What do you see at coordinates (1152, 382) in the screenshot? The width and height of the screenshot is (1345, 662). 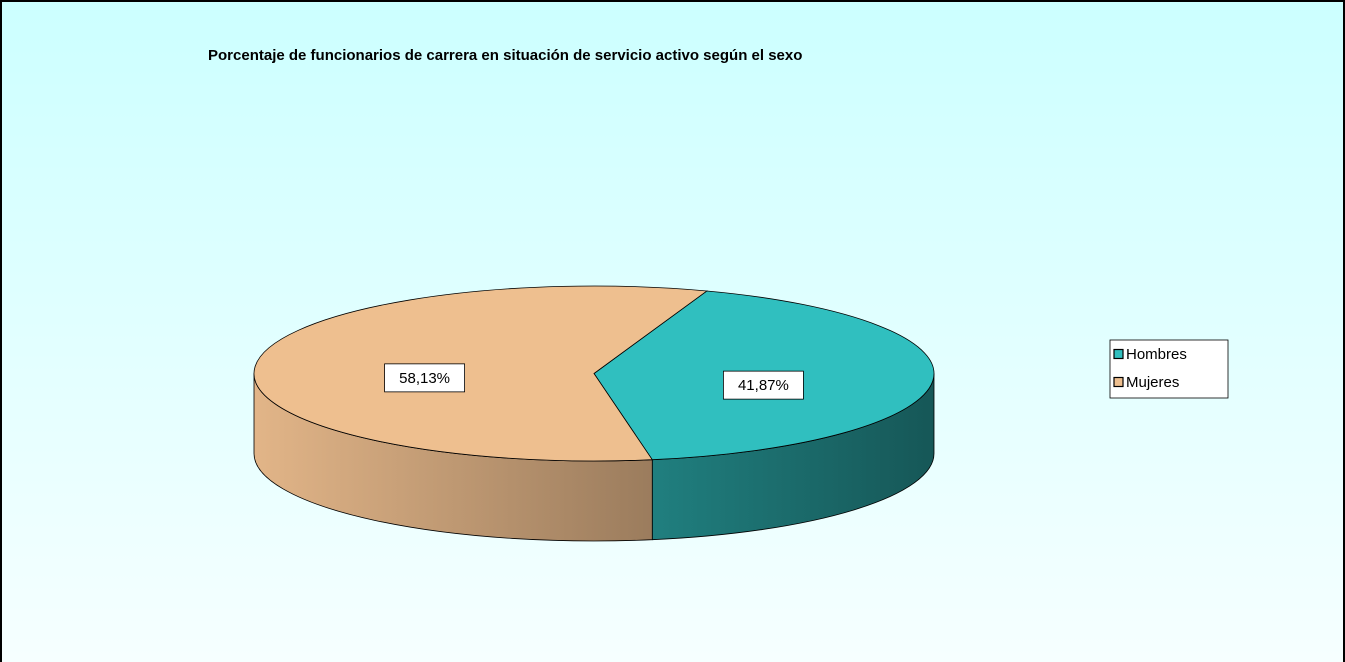 I see `legend-label: Mujeres` at bounding box center [1152, 382].